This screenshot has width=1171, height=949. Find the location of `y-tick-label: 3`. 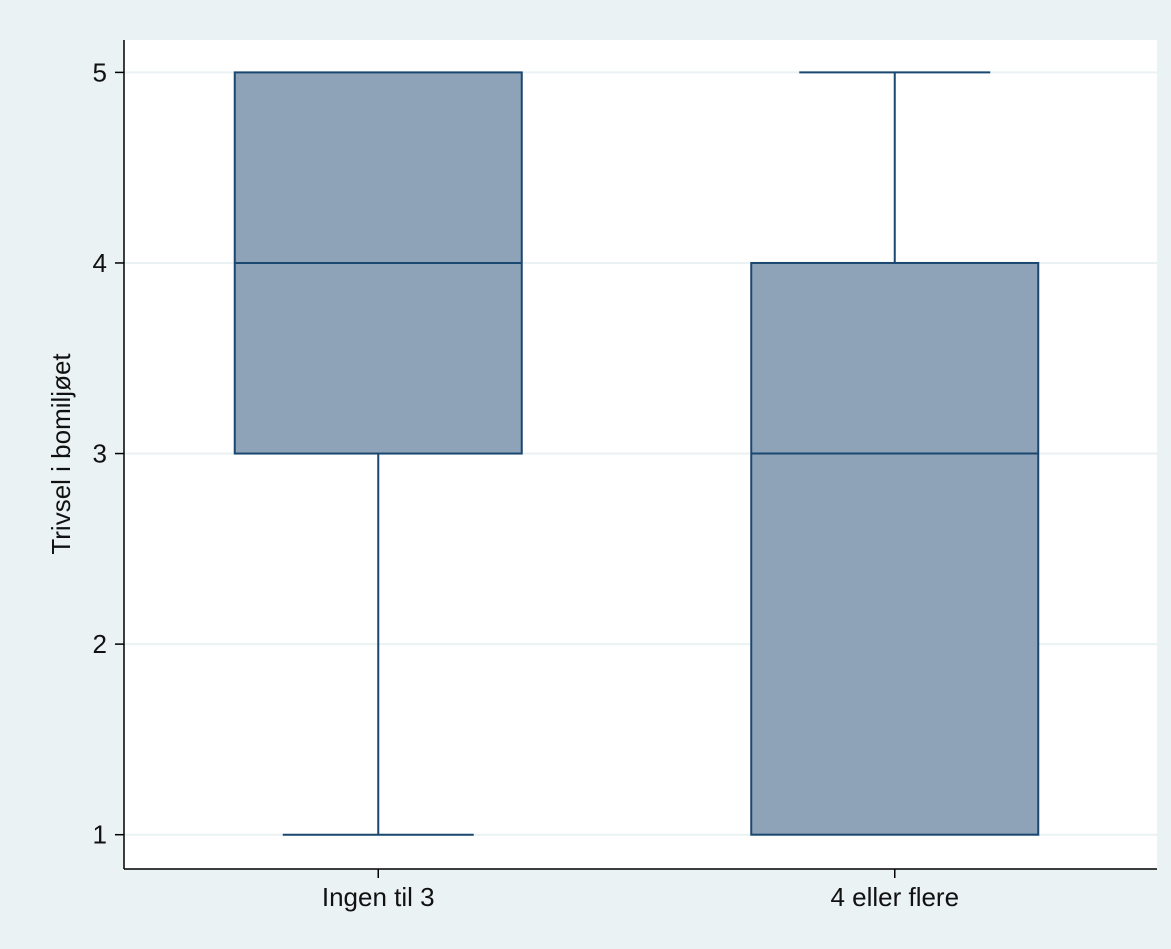

y-tick-label: 3 is located at coordinates (100, 454).